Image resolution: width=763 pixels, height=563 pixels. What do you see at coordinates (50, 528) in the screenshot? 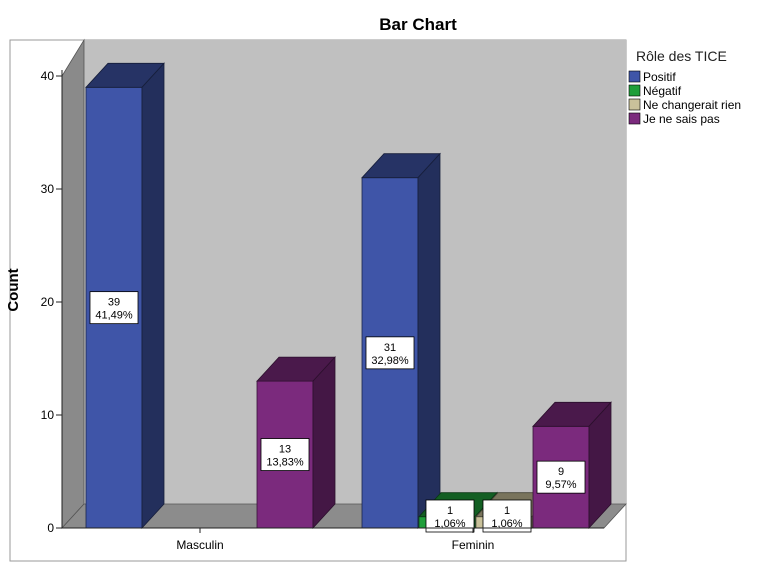
I see `y-tick-label-0: 0` at bounding box center [50, 528].